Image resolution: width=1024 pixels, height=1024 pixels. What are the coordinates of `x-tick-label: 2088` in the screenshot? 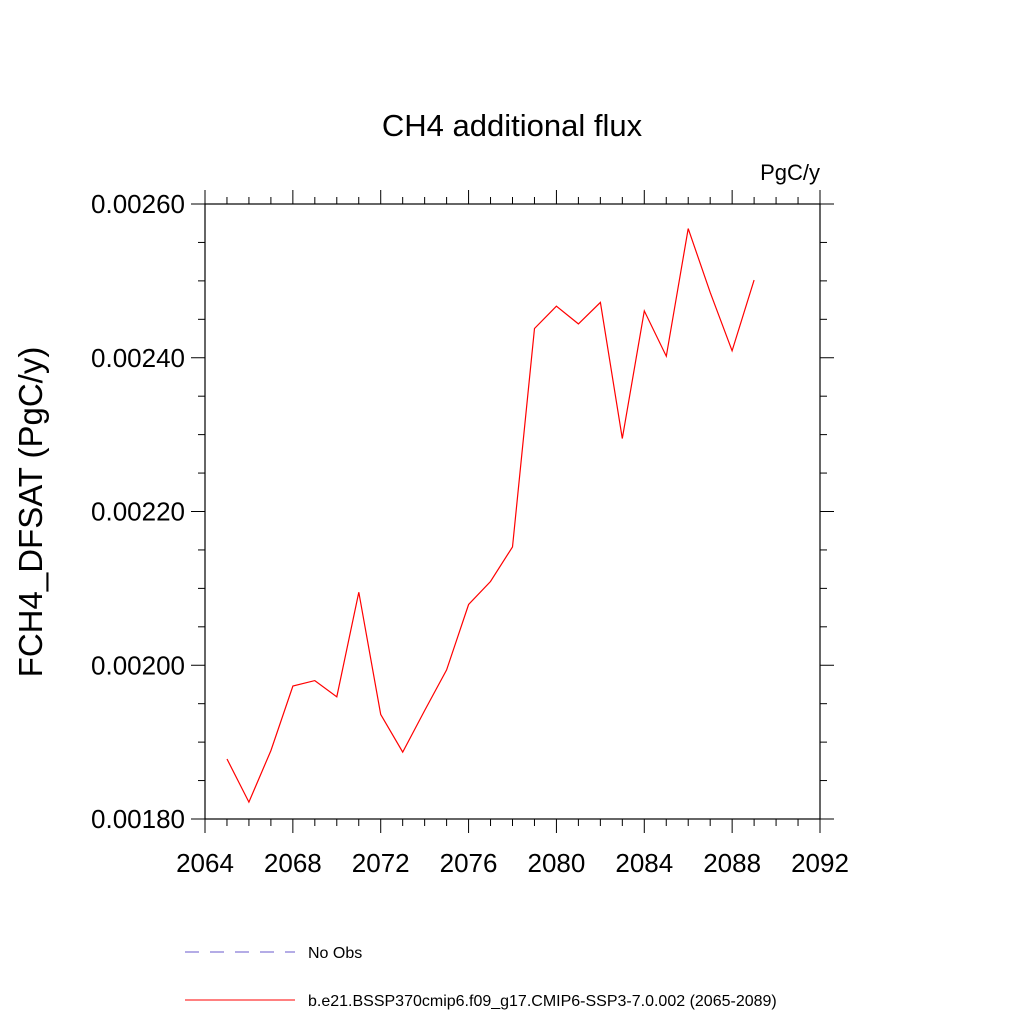 It's located at (732, 863).